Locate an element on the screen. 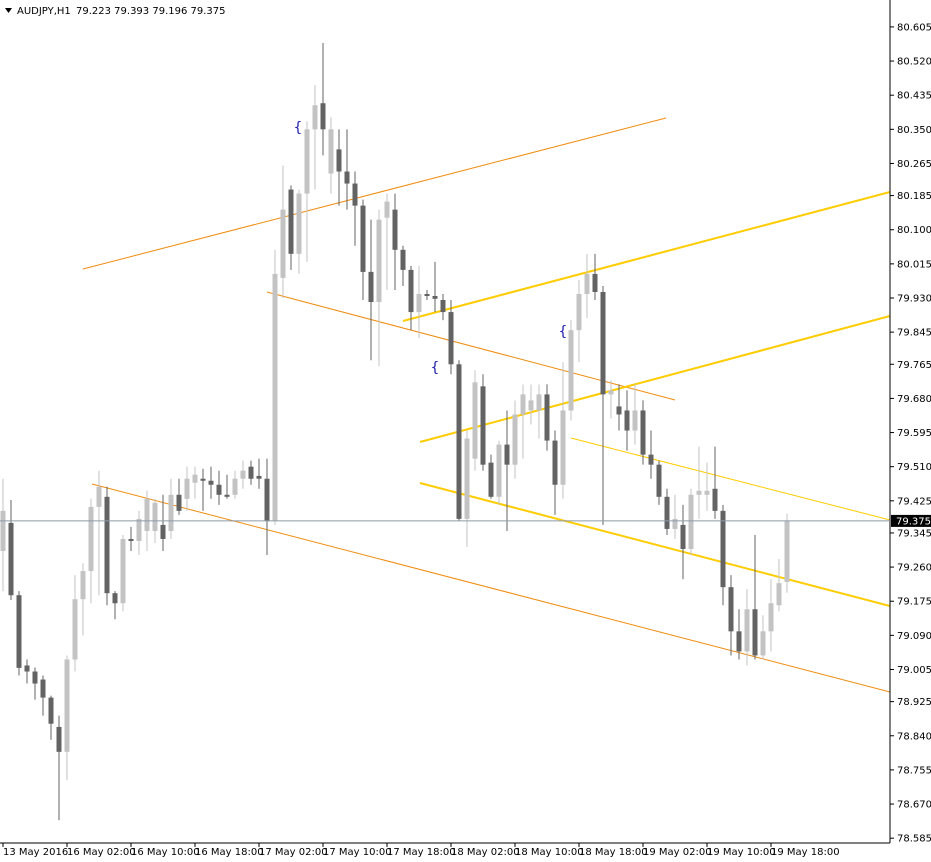  y-tick-label: 78.585 is located at coordinates (914, 839).